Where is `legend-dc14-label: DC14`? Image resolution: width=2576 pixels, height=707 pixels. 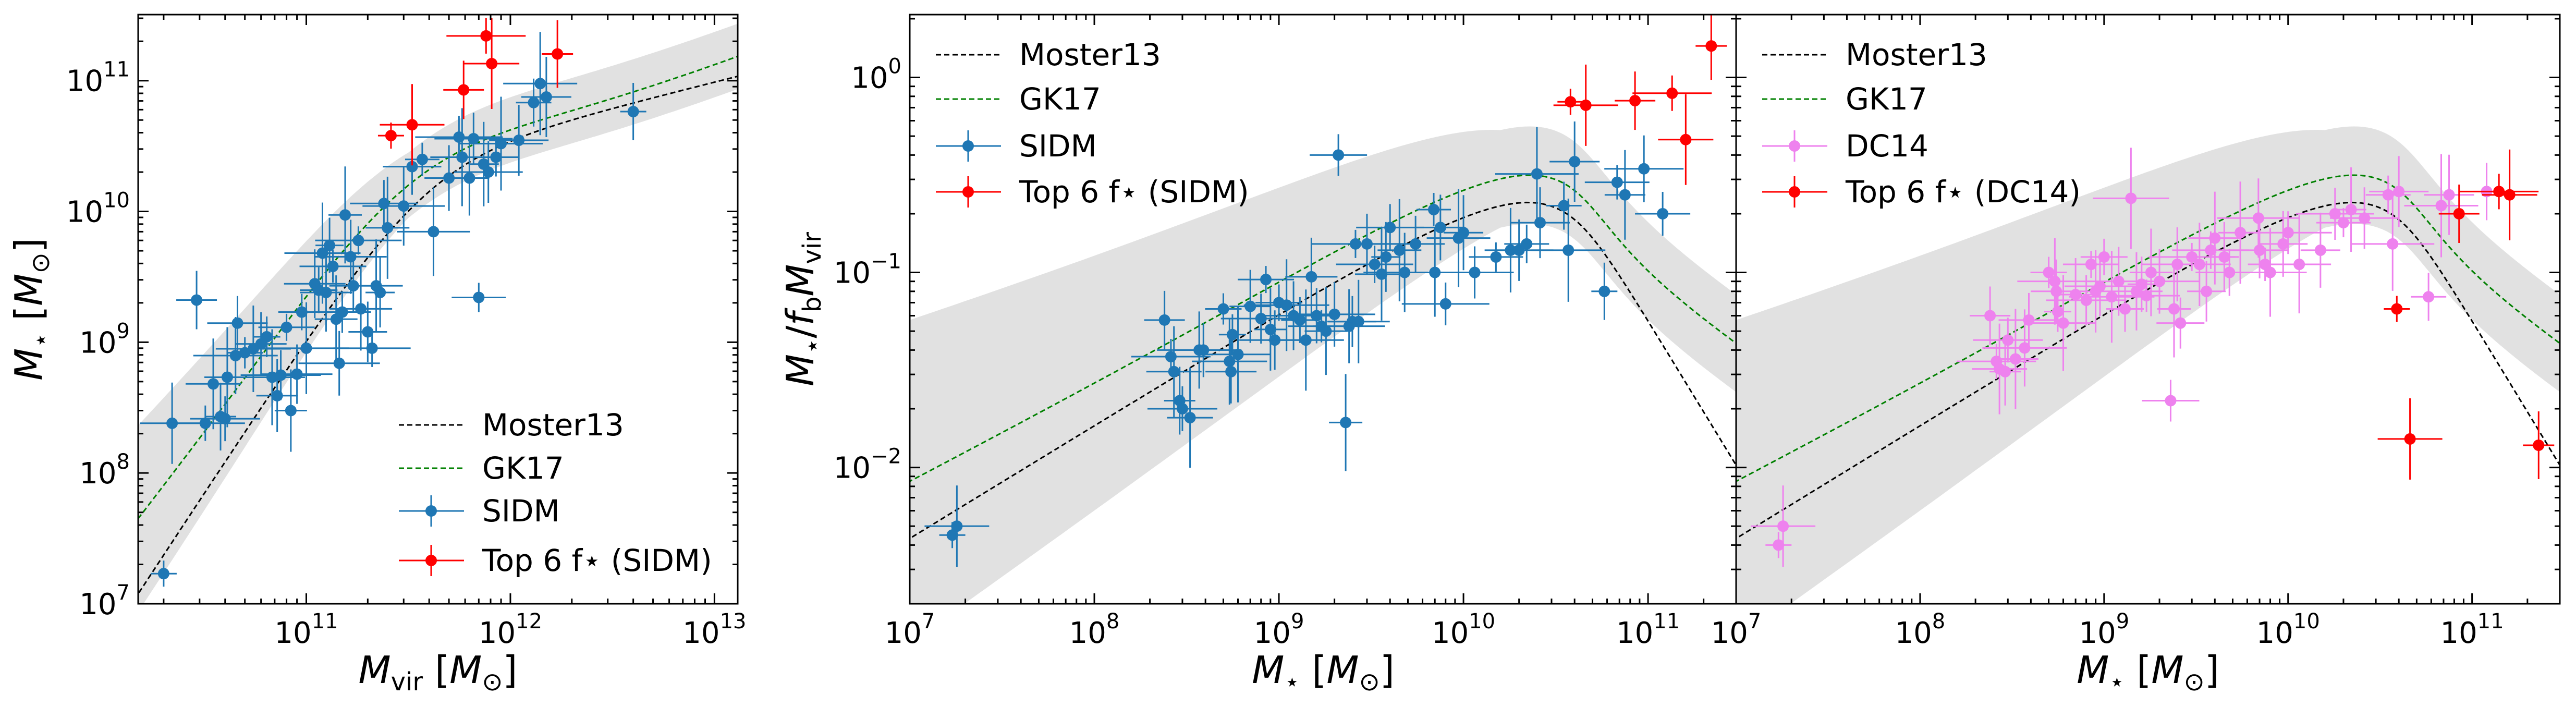 legend-dc14-label: DC14 is located at coordinates (1887, 146).